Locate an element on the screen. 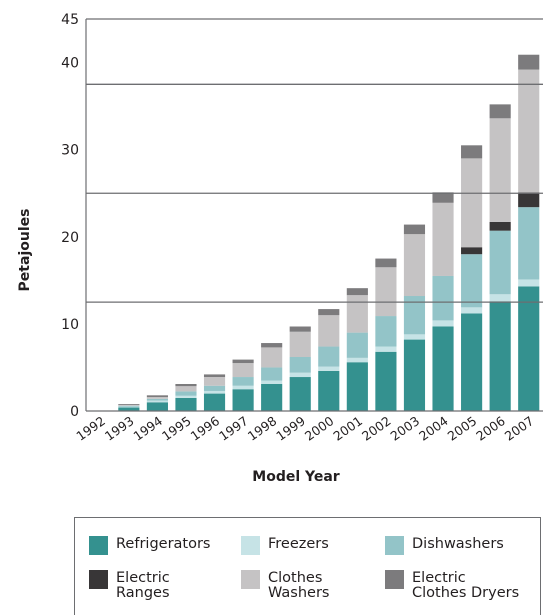  bar-electric-clothes-dryers-2003 is located at coordinates (414, 229).